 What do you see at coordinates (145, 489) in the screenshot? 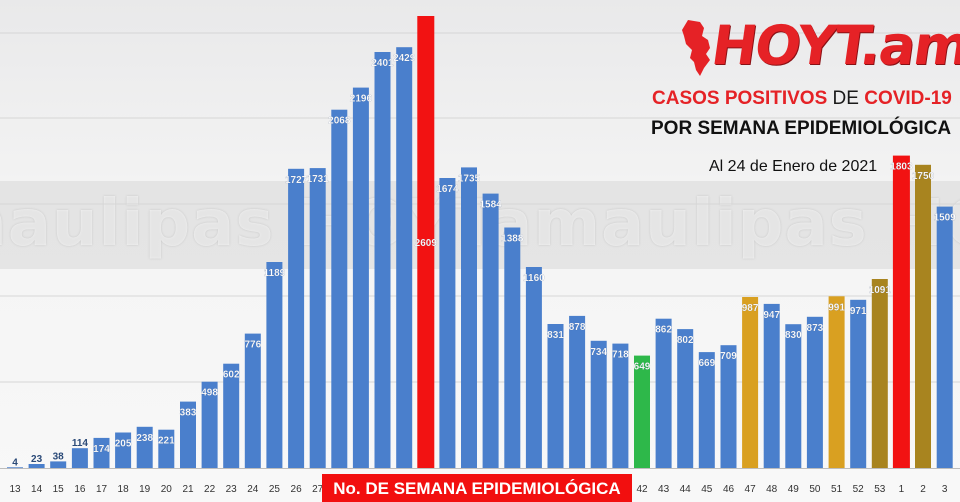
I see `x-tick-label: 19` at bounding box center [145, 489].